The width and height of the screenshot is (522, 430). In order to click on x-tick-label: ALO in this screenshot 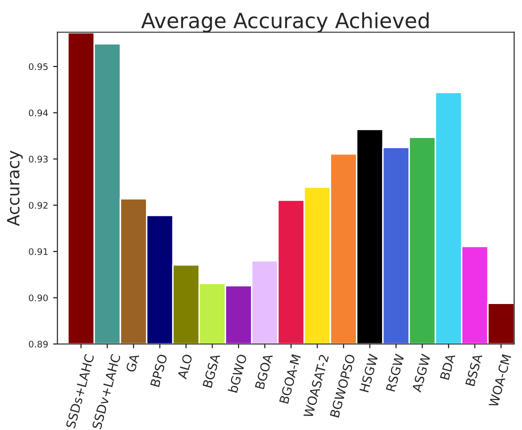, I will do `click(185, 367)`.